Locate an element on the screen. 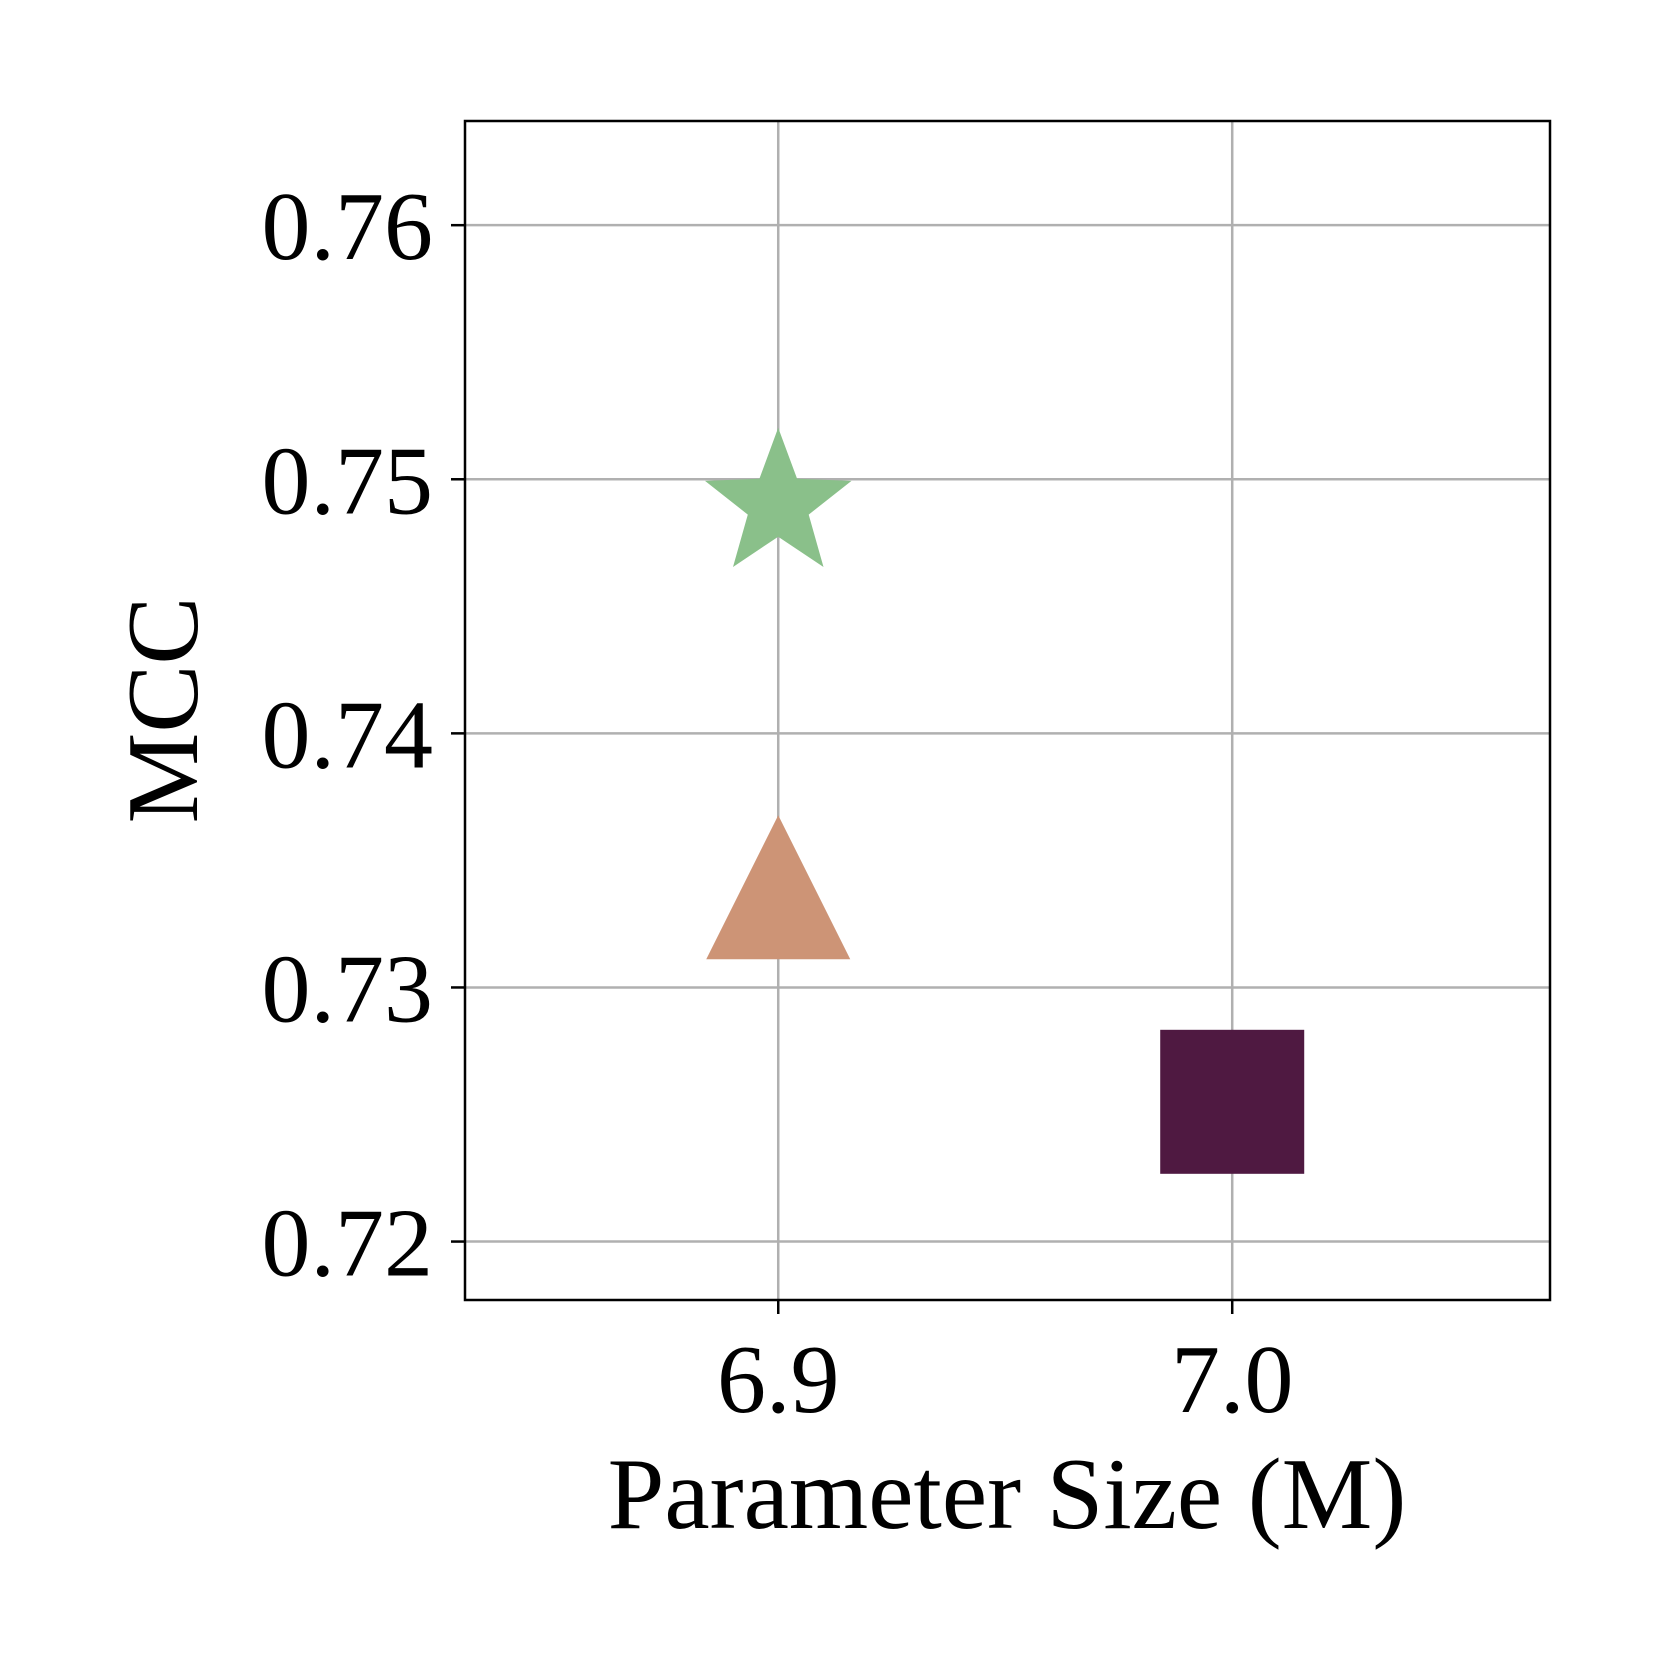 The height and width of the screenshot is (1662, 1662). y-tick-label: 0.74 is located at coordinates (348, 735).